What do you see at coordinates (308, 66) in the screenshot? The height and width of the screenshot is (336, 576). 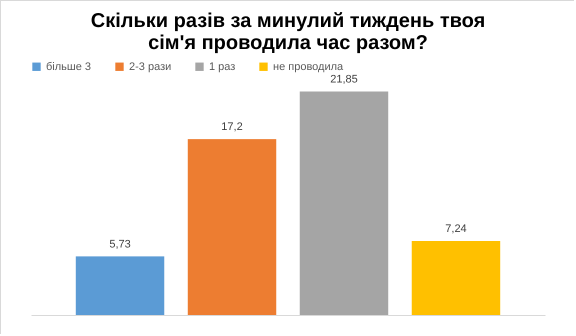 I see `legend-label: не проводила` at bounding box center [308, 66].